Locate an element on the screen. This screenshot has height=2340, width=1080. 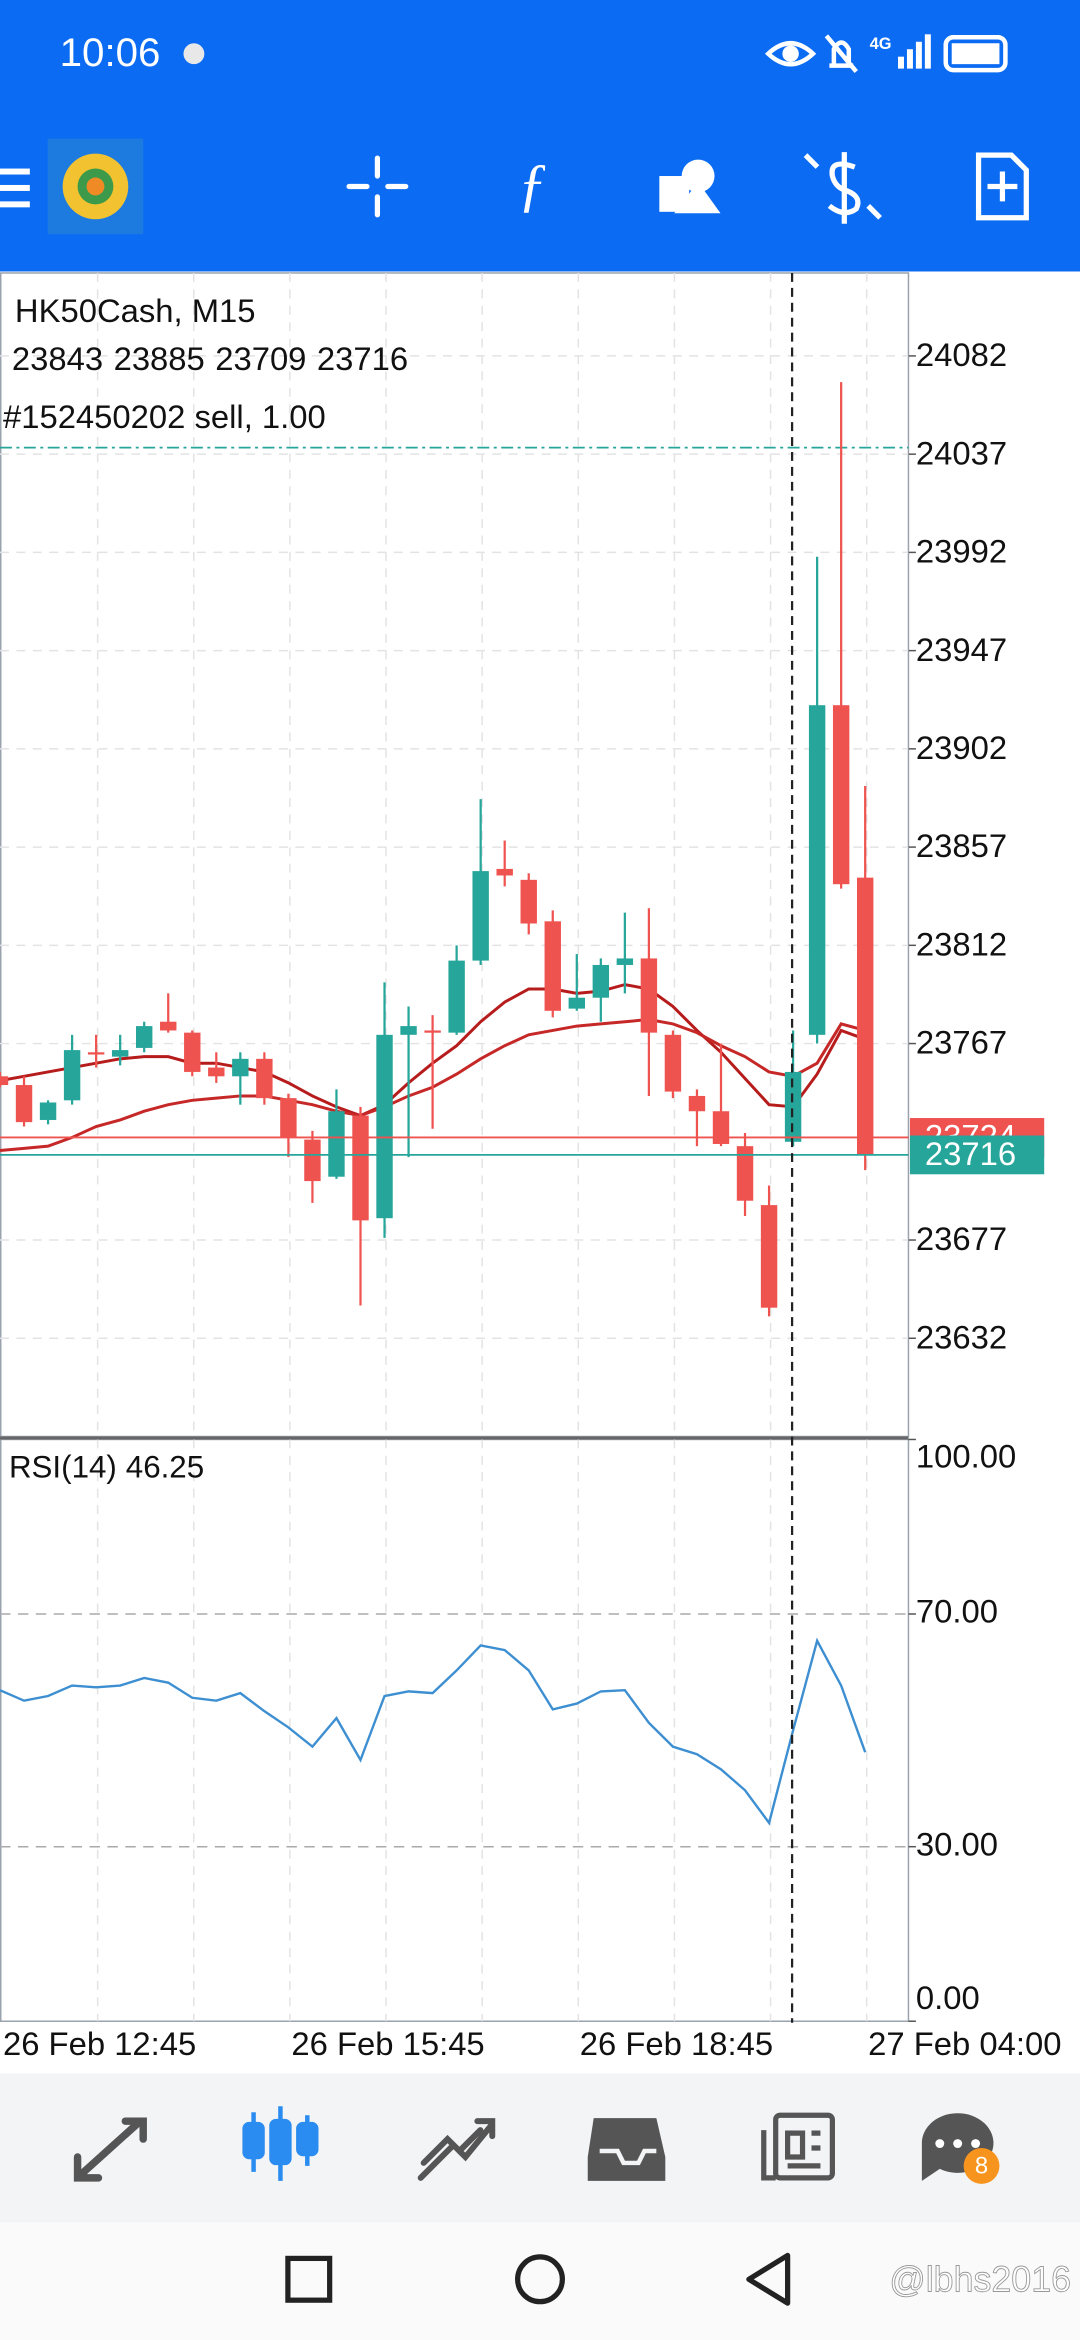
y-tick-label: 24037 is located at coordinates (961, 452).